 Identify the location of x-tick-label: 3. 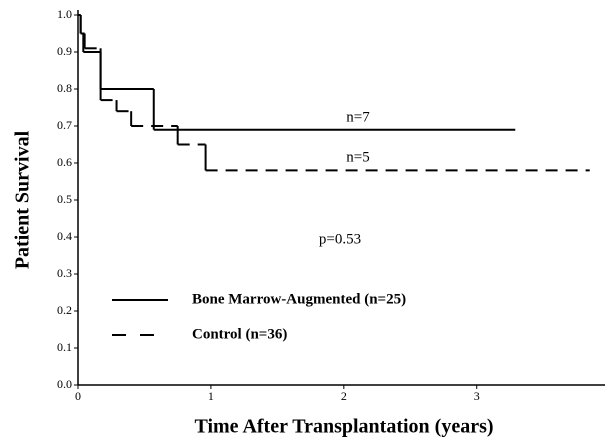
(477, 396).